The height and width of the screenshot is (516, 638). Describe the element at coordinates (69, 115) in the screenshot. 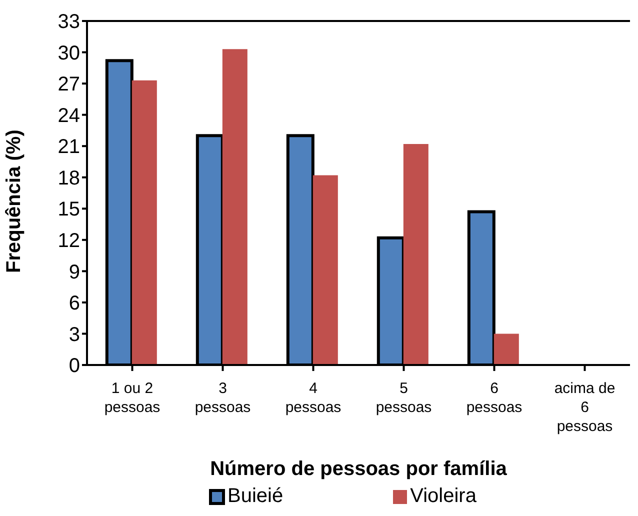

I see `y-tick-label: 24` at that location.